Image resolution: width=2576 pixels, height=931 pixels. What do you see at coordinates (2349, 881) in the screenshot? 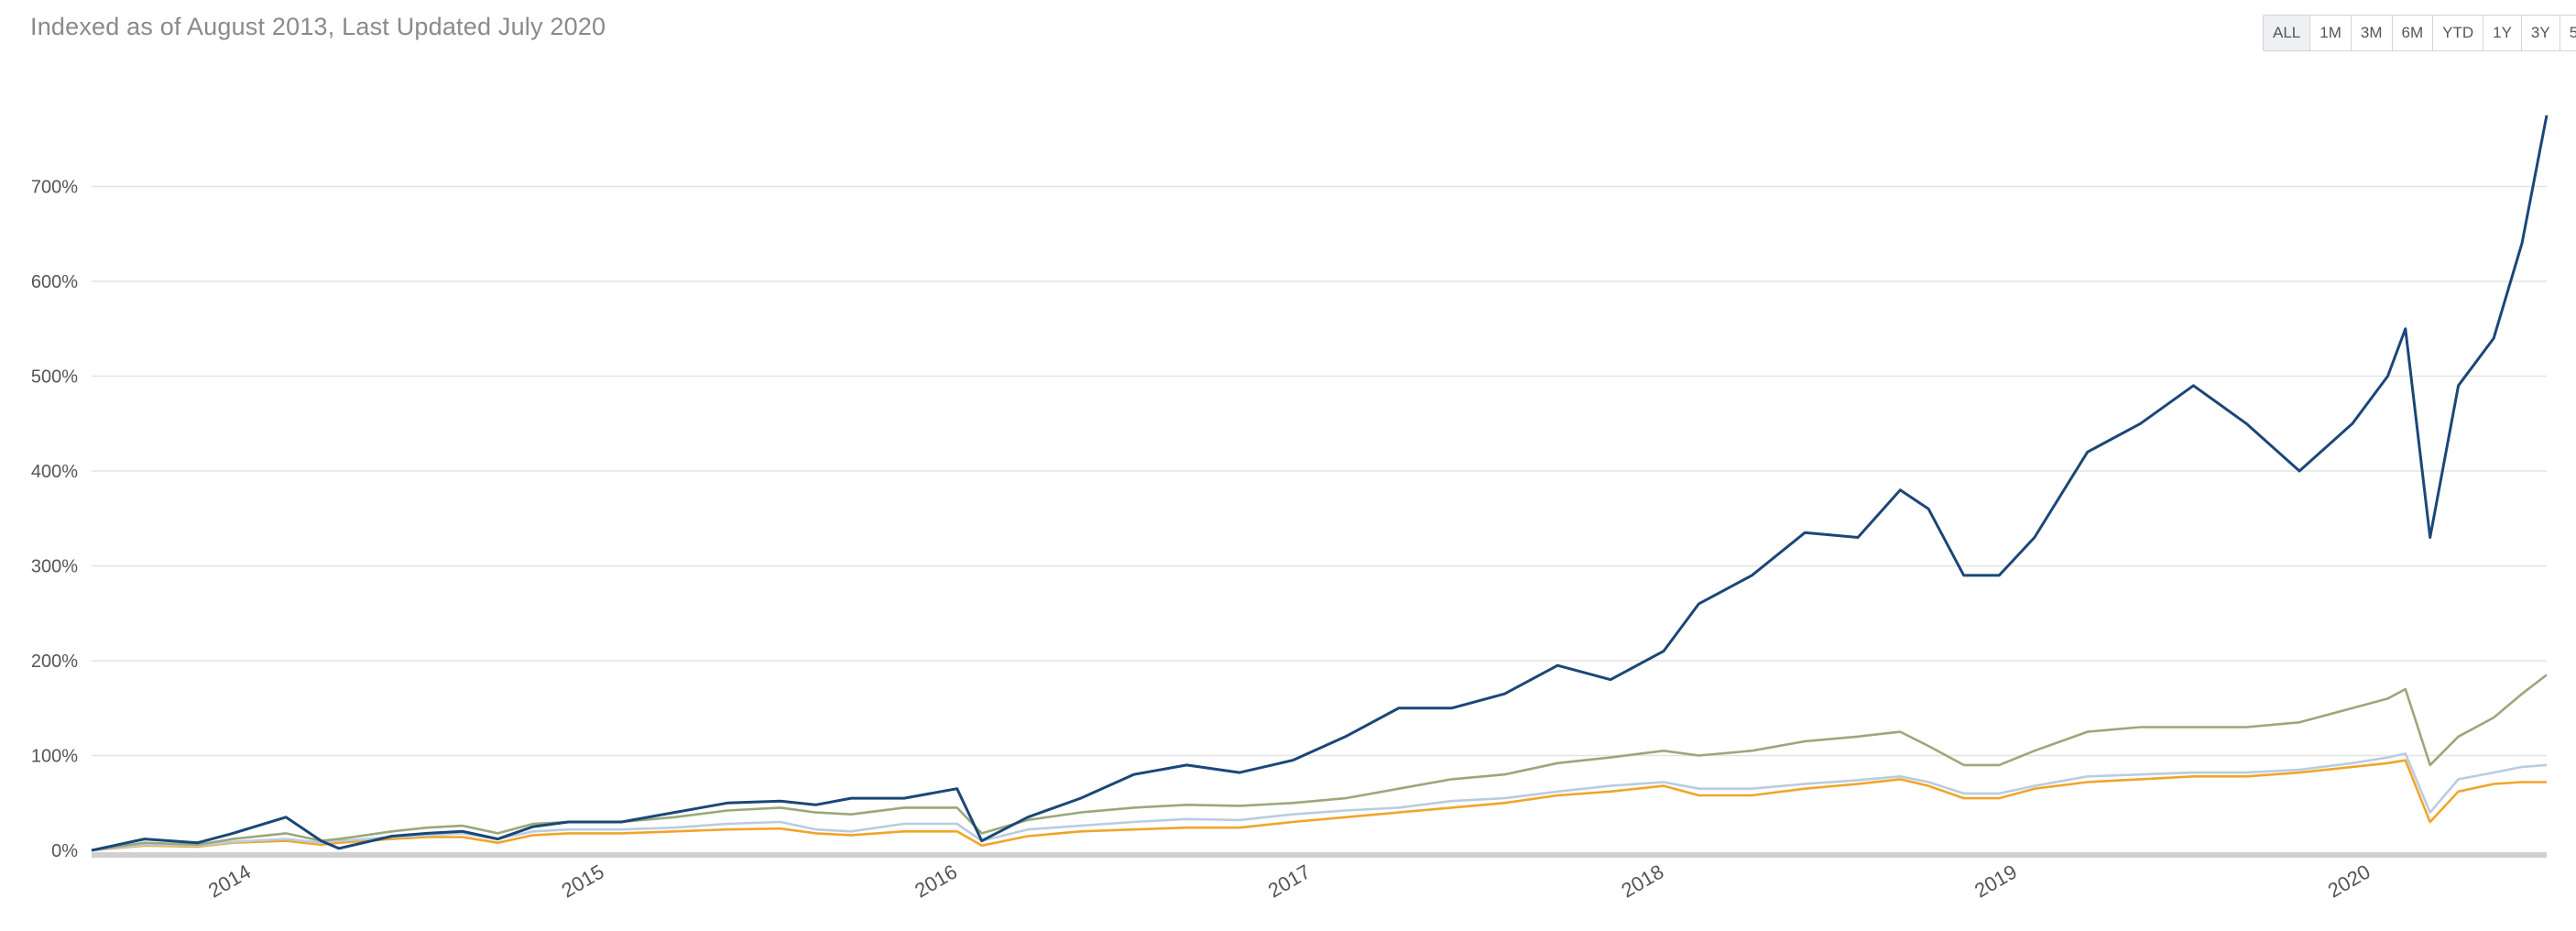
I see `x-tick-label: 2020` at bounding box center [2349, 881].